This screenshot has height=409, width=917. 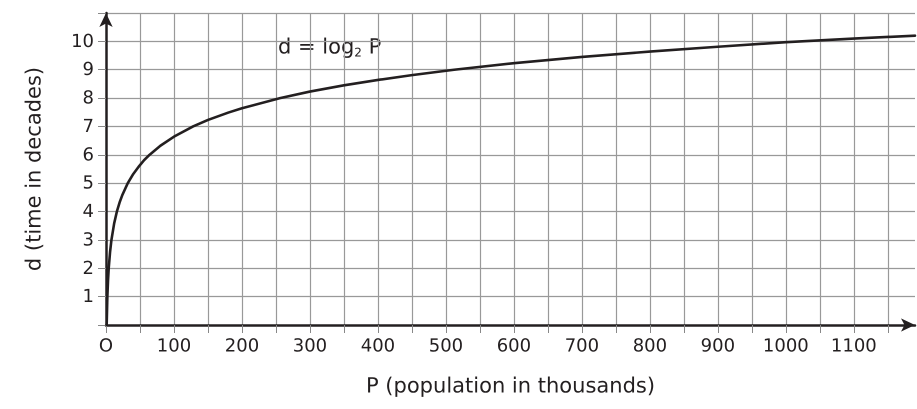 I want to click on y-tick-label: 3, so click(x=88, y=239).